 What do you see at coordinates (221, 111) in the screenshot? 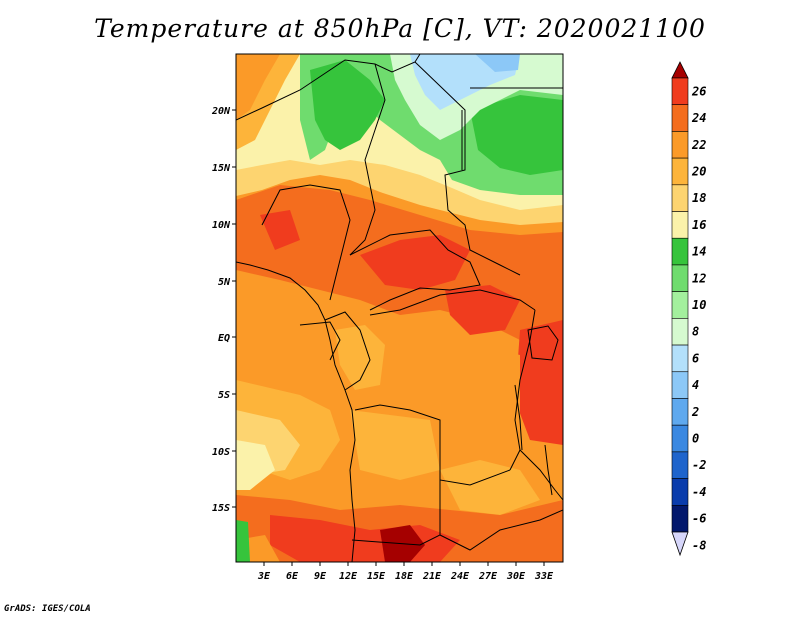
I see `lat-label-20n: 20N` at bounding box center [221, 111].